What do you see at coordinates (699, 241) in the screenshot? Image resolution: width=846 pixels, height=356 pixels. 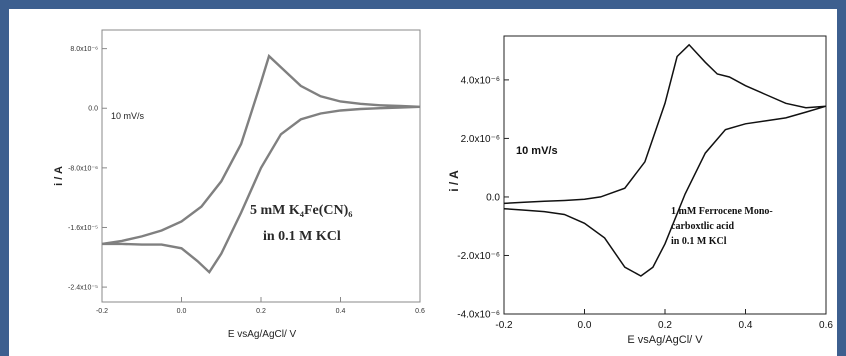 I see `right-annotation-electrolyte: in 0.1 M KCl` at bounding box center [699, 241].